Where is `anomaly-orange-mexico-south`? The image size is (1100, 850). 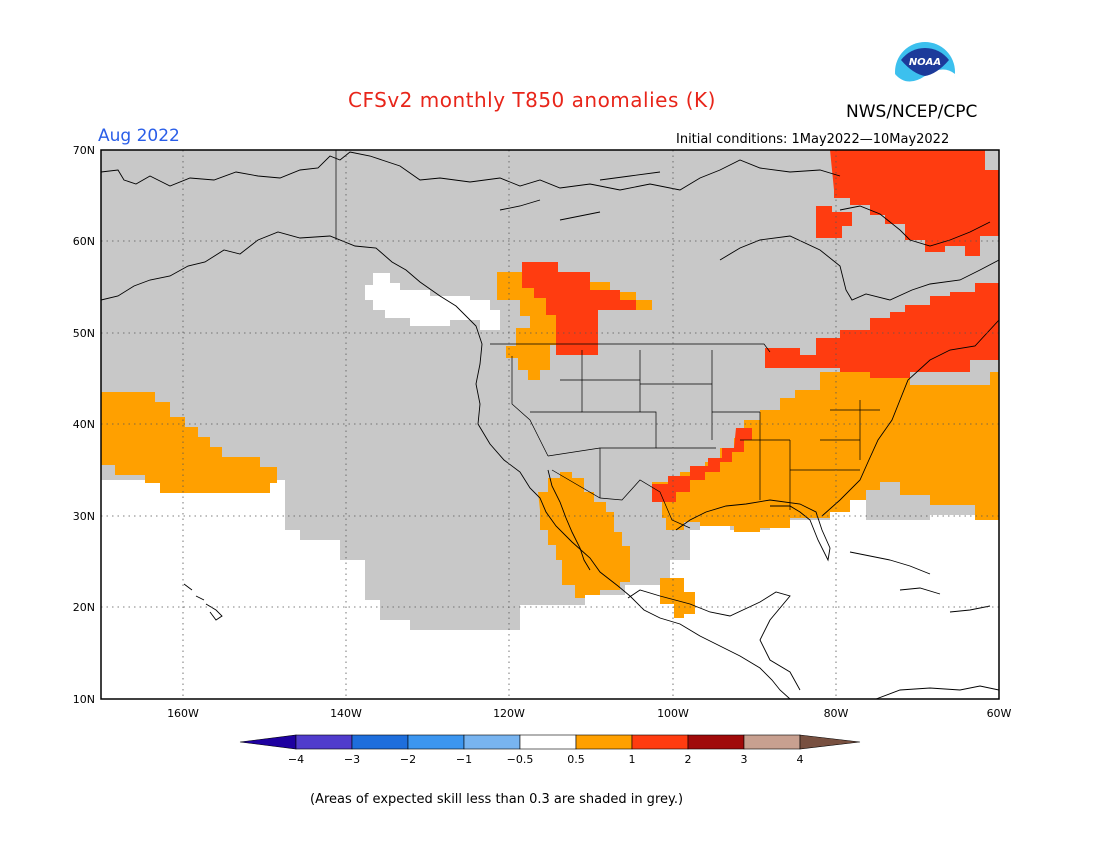 anomaly-orange-mexico-south is located at coordinates (677, 598).